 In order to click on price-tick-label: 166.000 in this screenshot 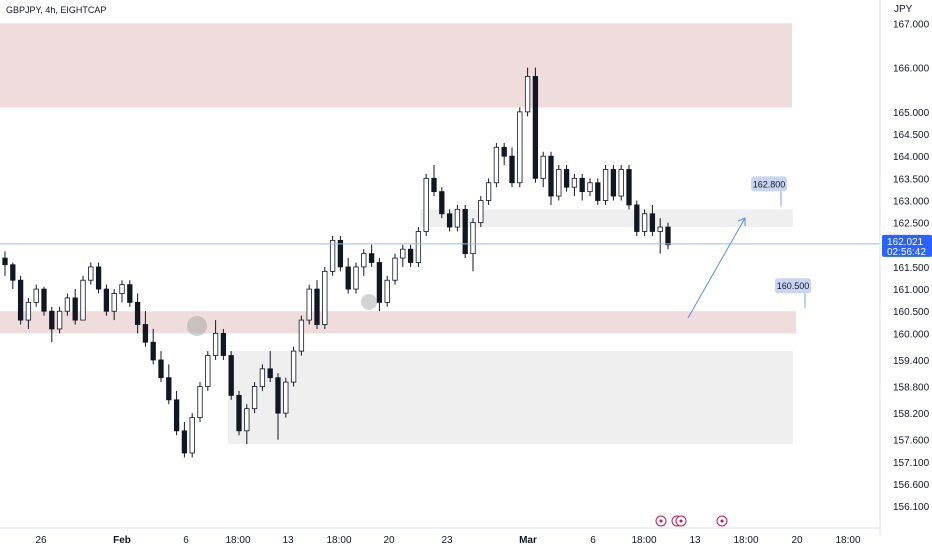, I will do `click(911, 69)`.